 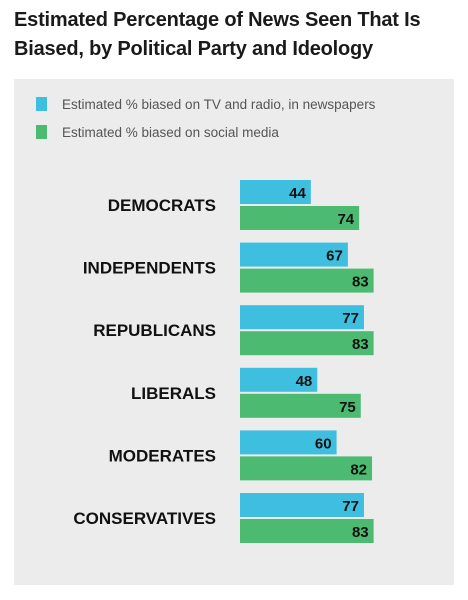 I want to click on bar-social-democrats, so click(x=300, y=218).